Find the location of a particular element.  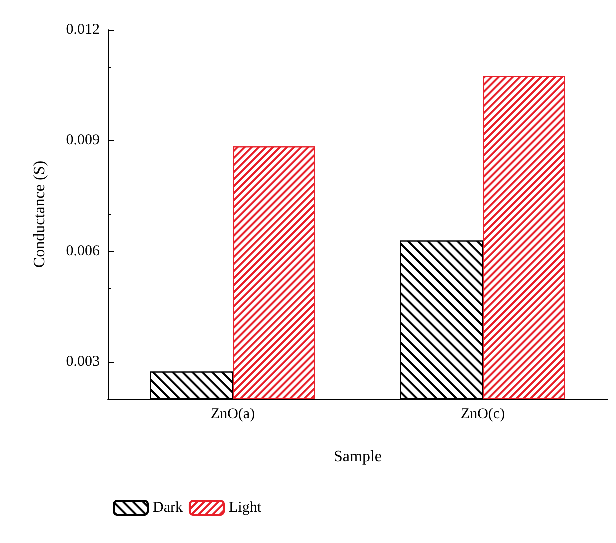

y-tick-label: 0.006 is located at coordinates (83, 251).